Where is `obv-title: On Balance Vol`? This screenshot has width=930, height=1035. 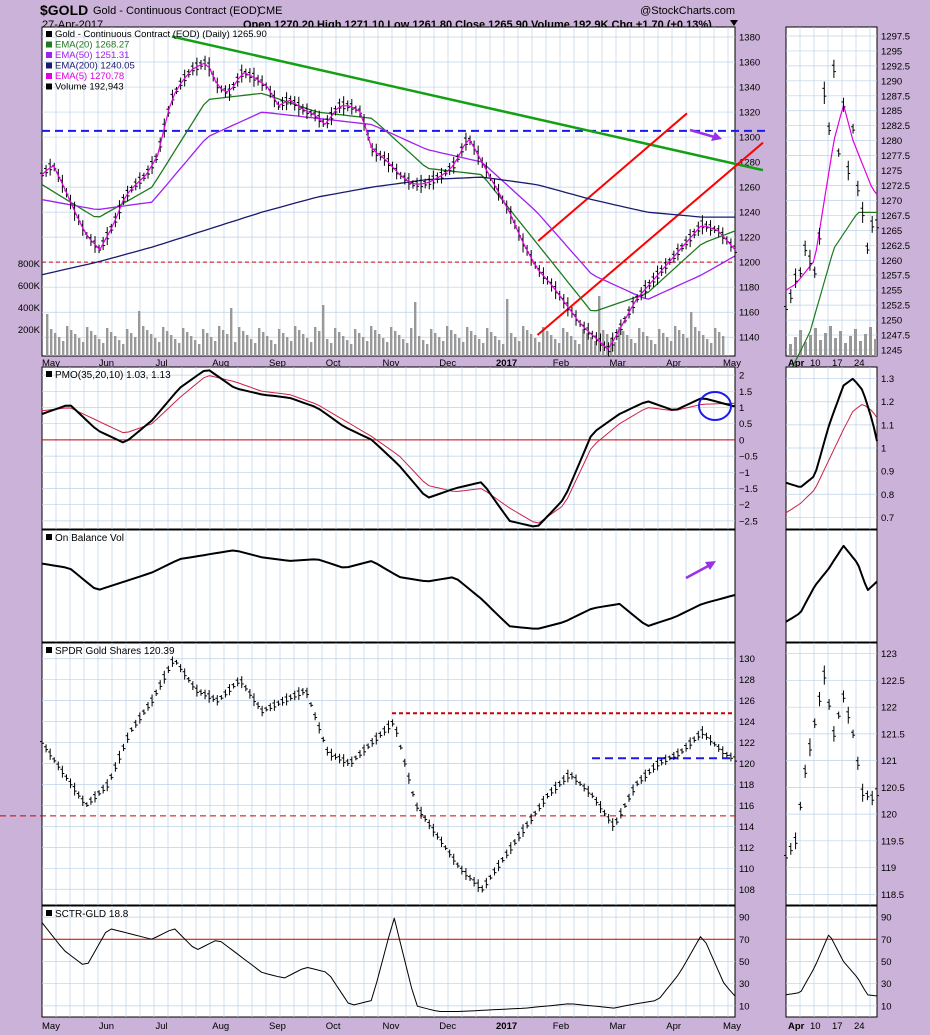 obv-title: On Balance Vol is located at coordinates (85, 538).